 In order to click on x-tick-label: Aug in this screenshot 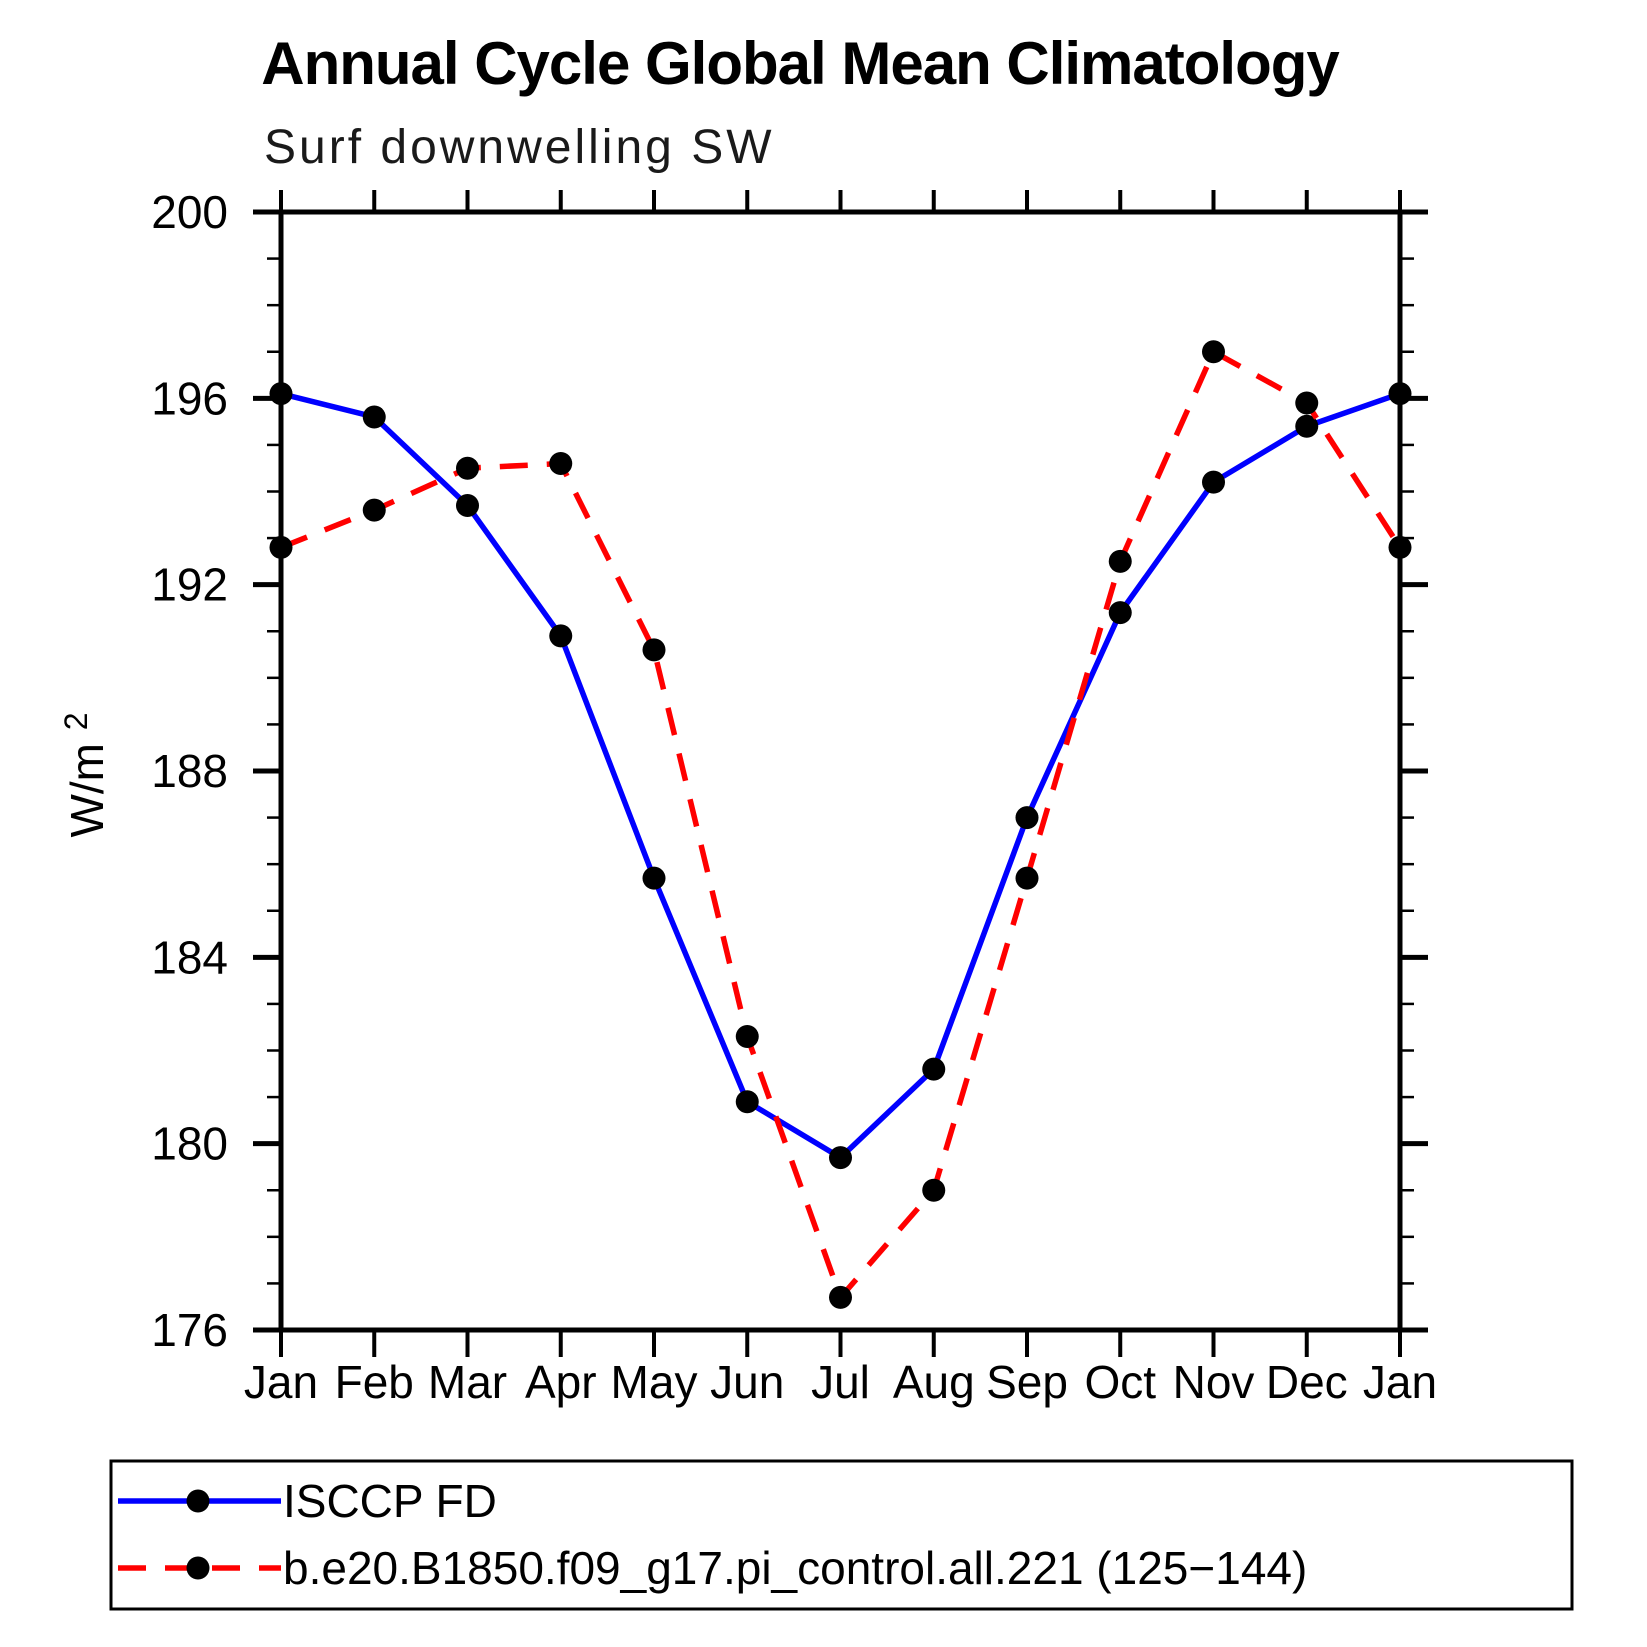, I will do `click(934, 1382)`.